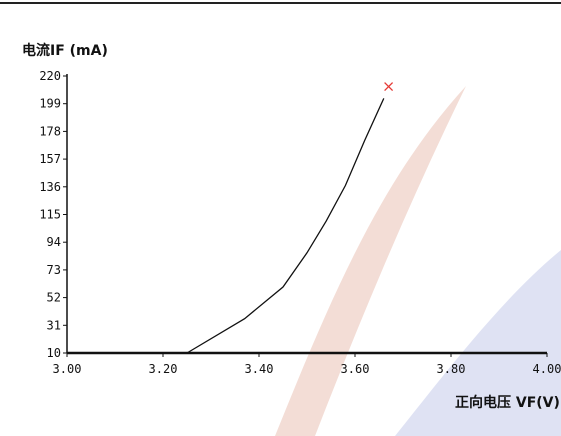 The height and width of the screenshot is (436, 561). What do you see at coordinates (547, 369) in the screenshot?
I see `x-tick-label: 4.00` at bounding box center [547, 369].